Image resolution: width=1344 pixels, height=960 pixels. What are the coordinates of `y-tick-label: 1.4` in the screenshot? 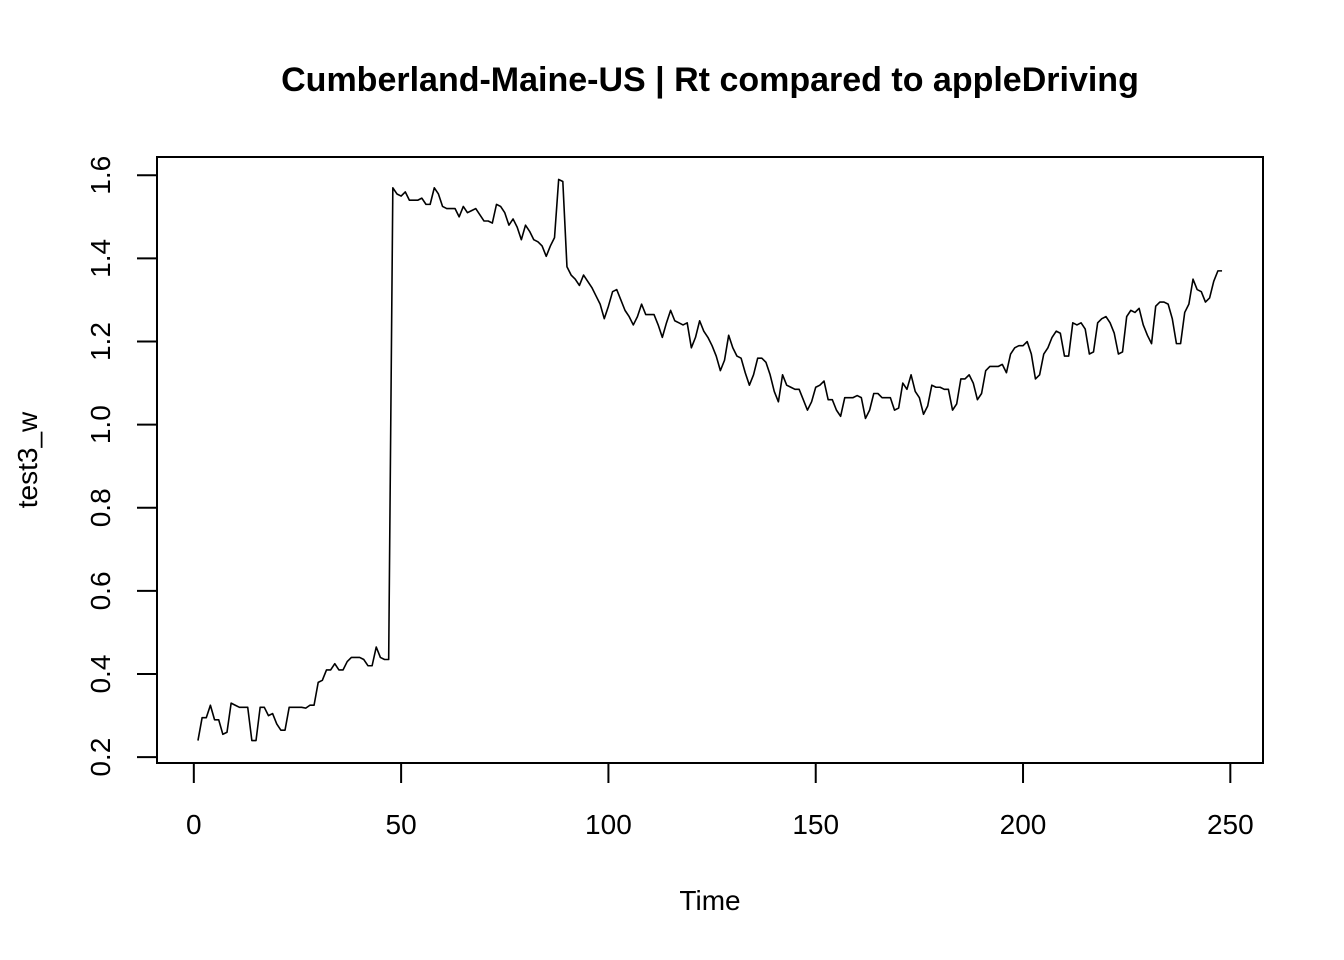 It's located at (100, 258).